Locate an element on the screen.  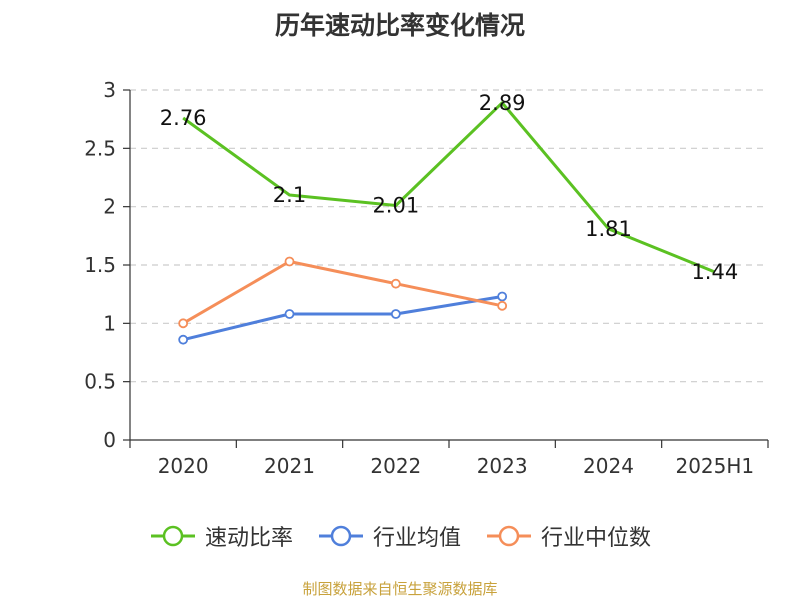
x-tick-label: 2023 is located at coordinates (502, 466).